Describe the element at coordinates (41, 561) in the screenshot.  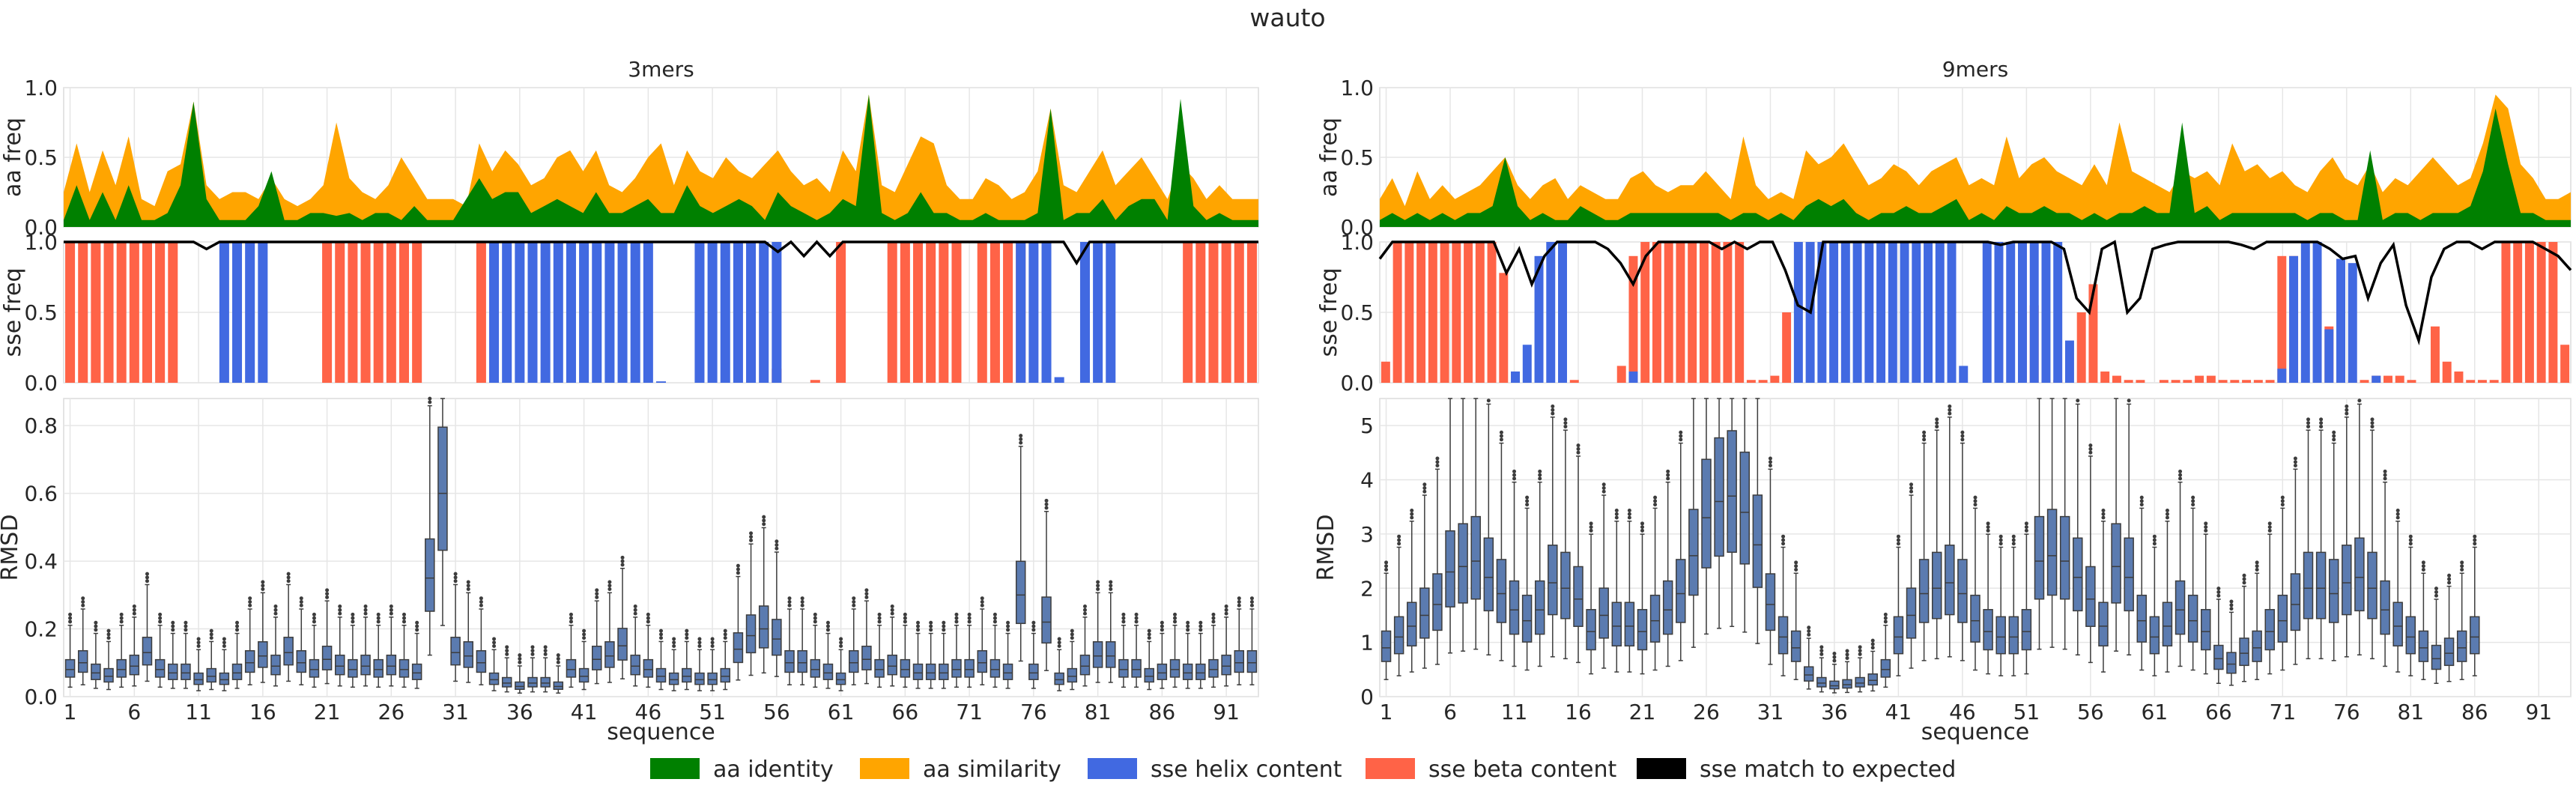
I see `rmsd-ytick-label: 0.4` at that location.